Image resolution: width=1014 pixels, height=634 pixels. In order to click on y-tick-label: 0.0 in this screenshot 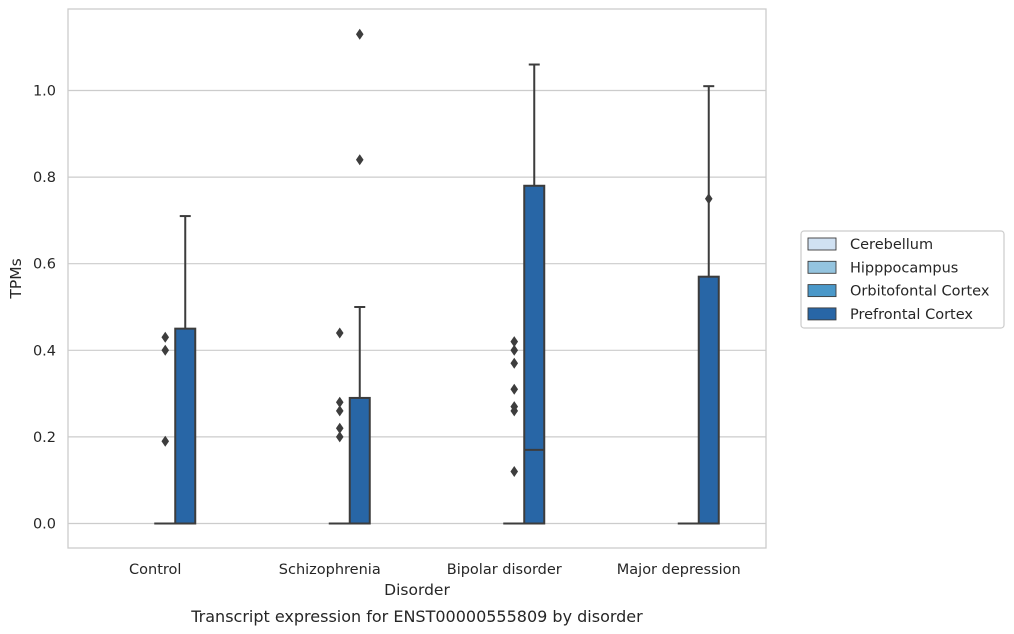, I will do `click(44, 525)`.